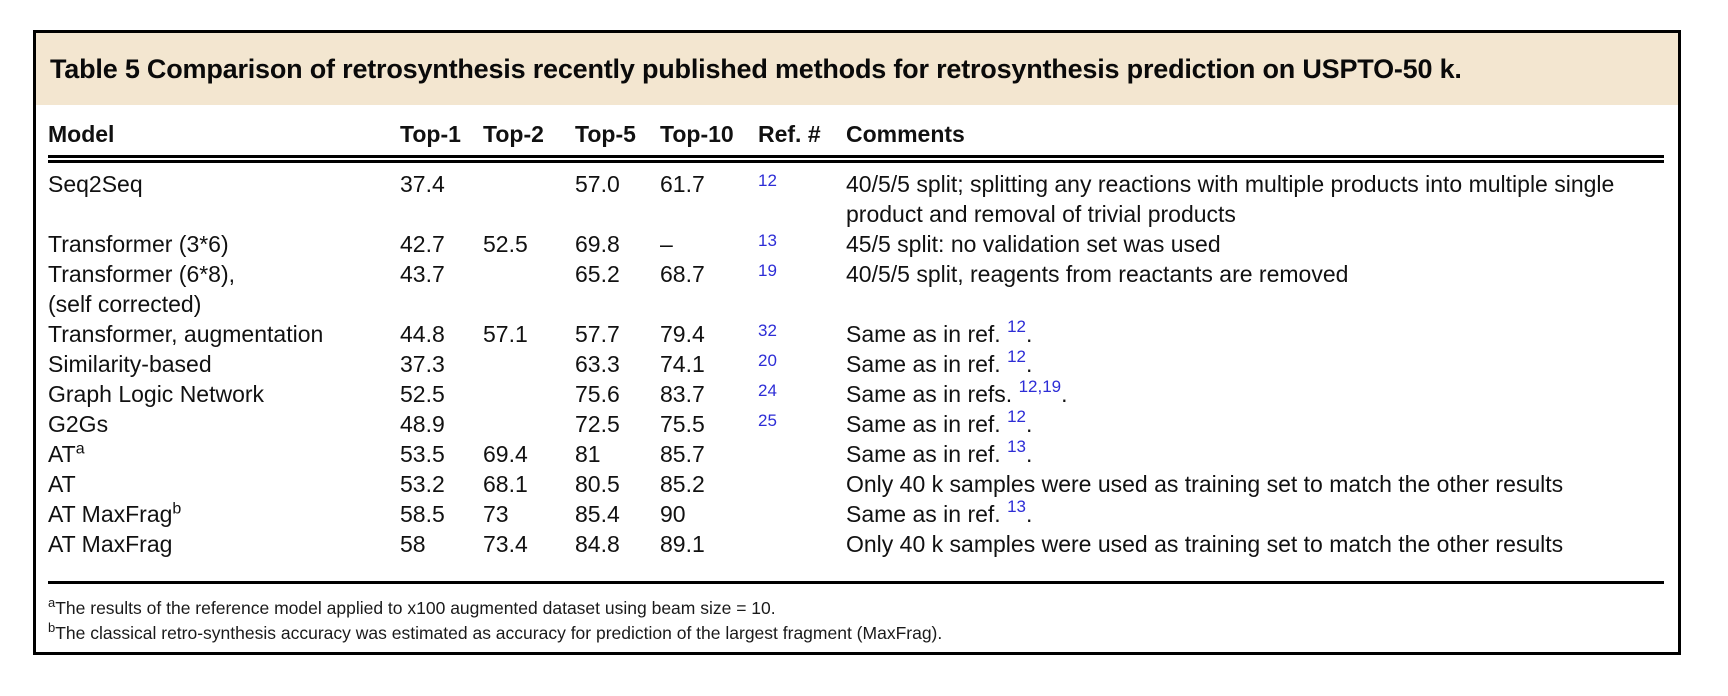 This screenshot has height=696, width=1728. Describe the element at coordinates (767, 330) in the screenshot. I see `reference-link: 32` at that location.